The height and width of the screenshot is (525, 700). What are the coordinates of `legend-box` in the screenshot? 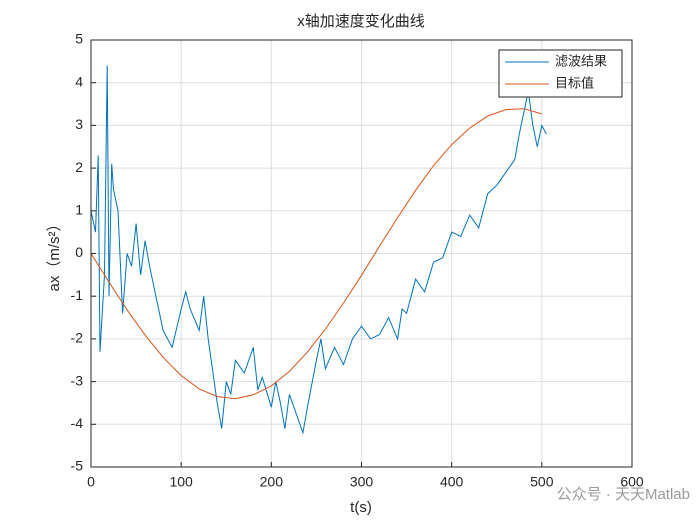 It's located at (560, 73).